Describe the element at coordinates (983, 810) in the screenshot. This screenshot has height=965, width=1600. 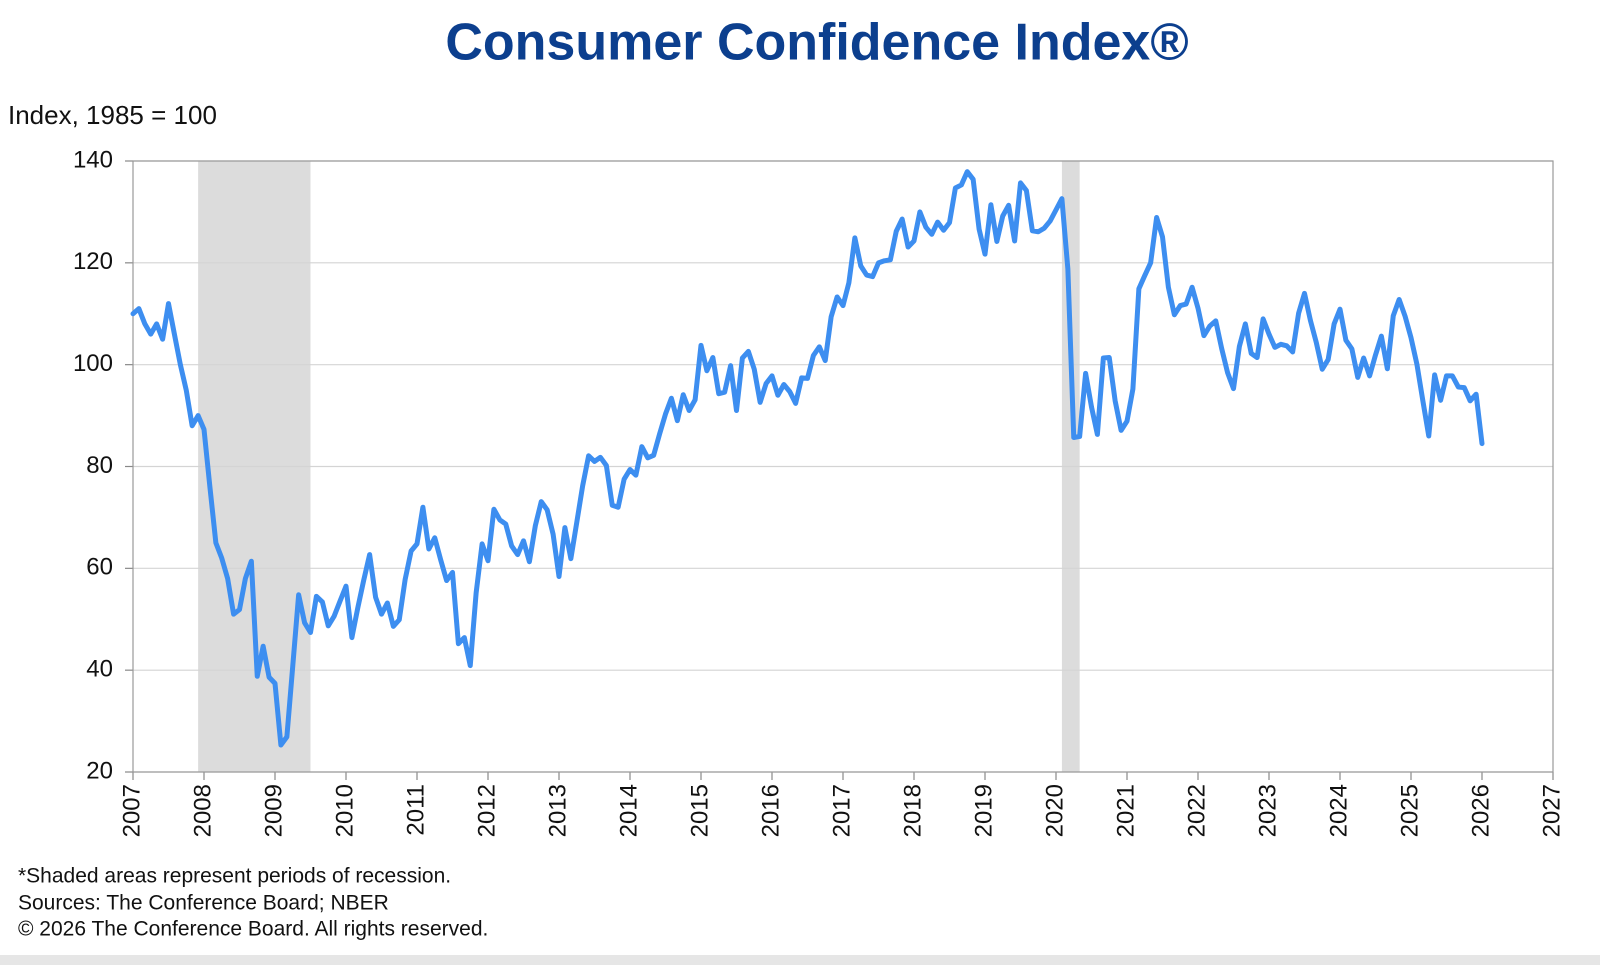
I see `x-tick-label: 2019` at that location.